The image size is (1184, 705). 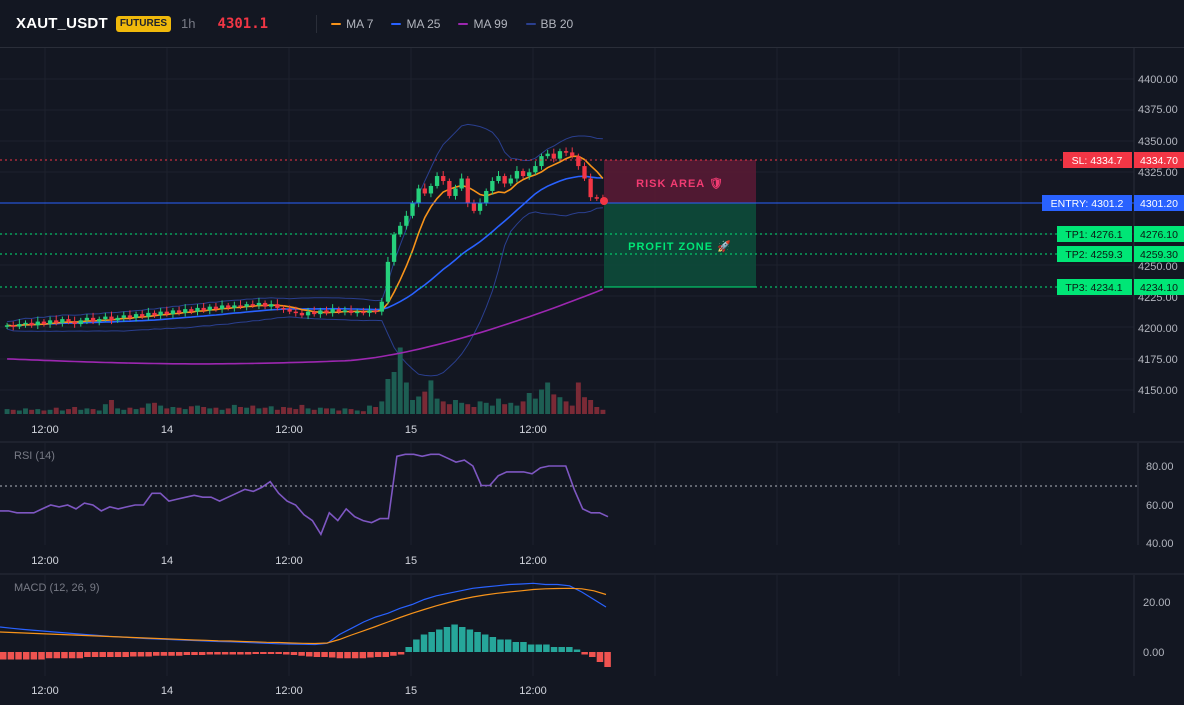 I want to click on risk-area-label: RISK AREA 🛡, so click(x=680, y=183).